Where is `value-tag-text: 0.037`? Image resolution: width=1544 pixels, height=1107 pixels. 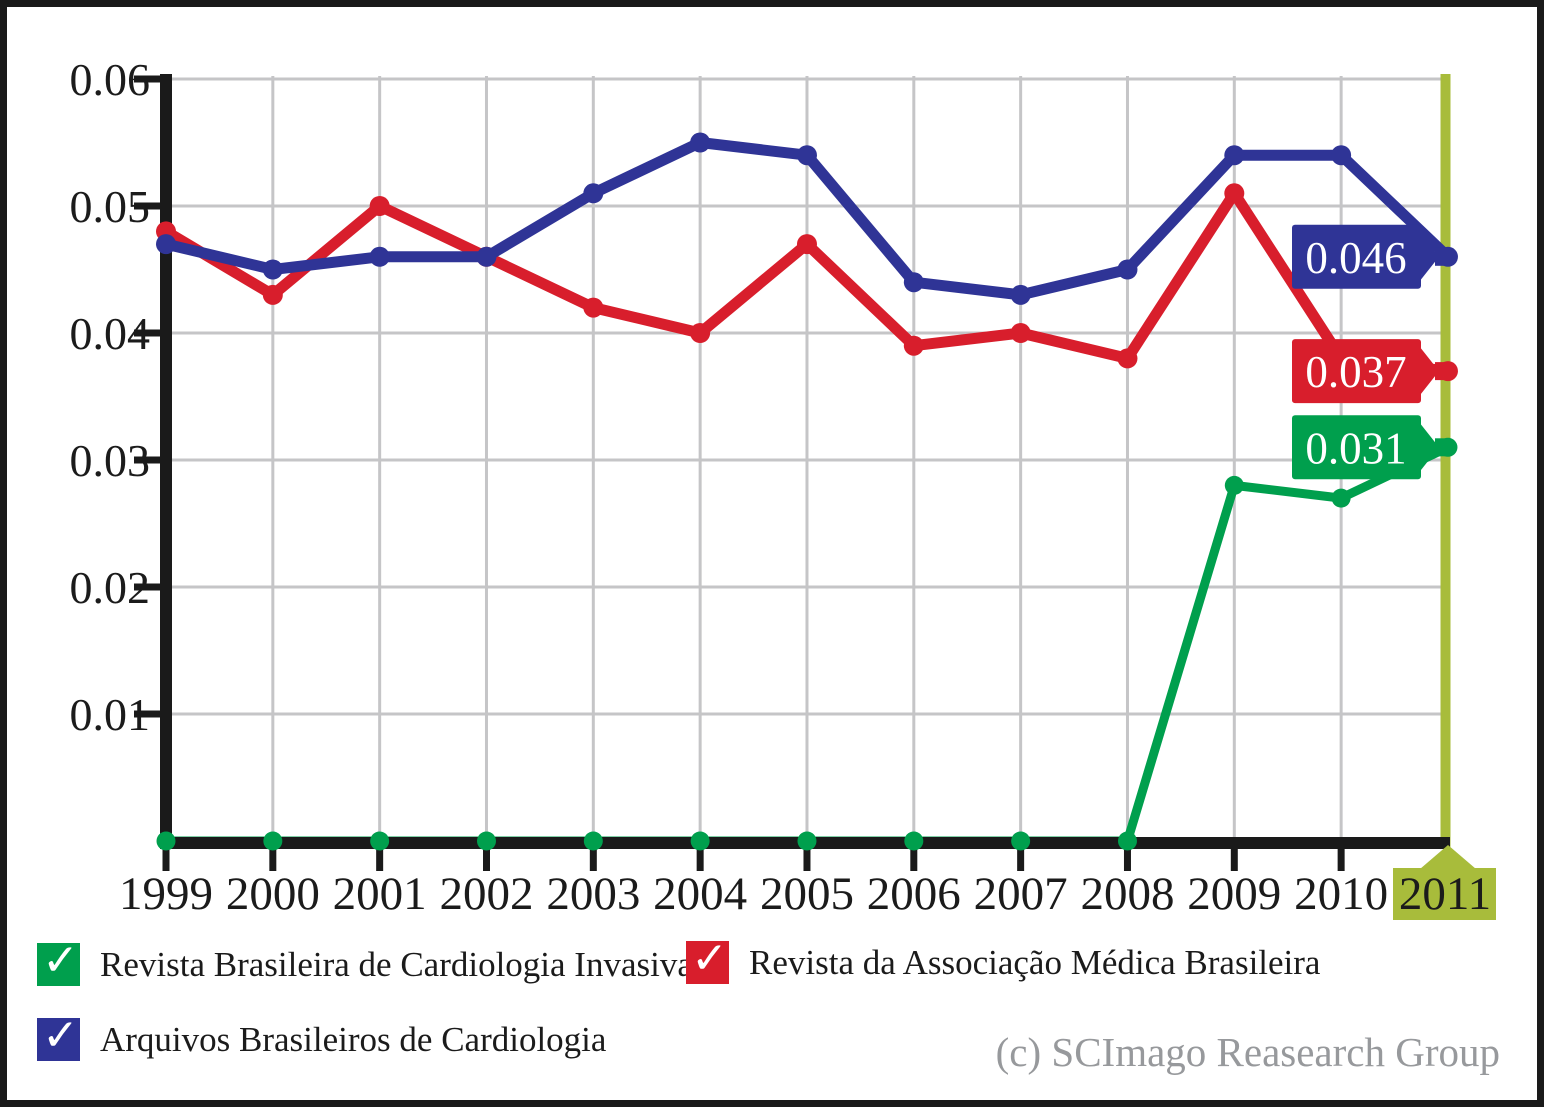
value-tag-text: 0.037 is located at coordinates (1355, 372).